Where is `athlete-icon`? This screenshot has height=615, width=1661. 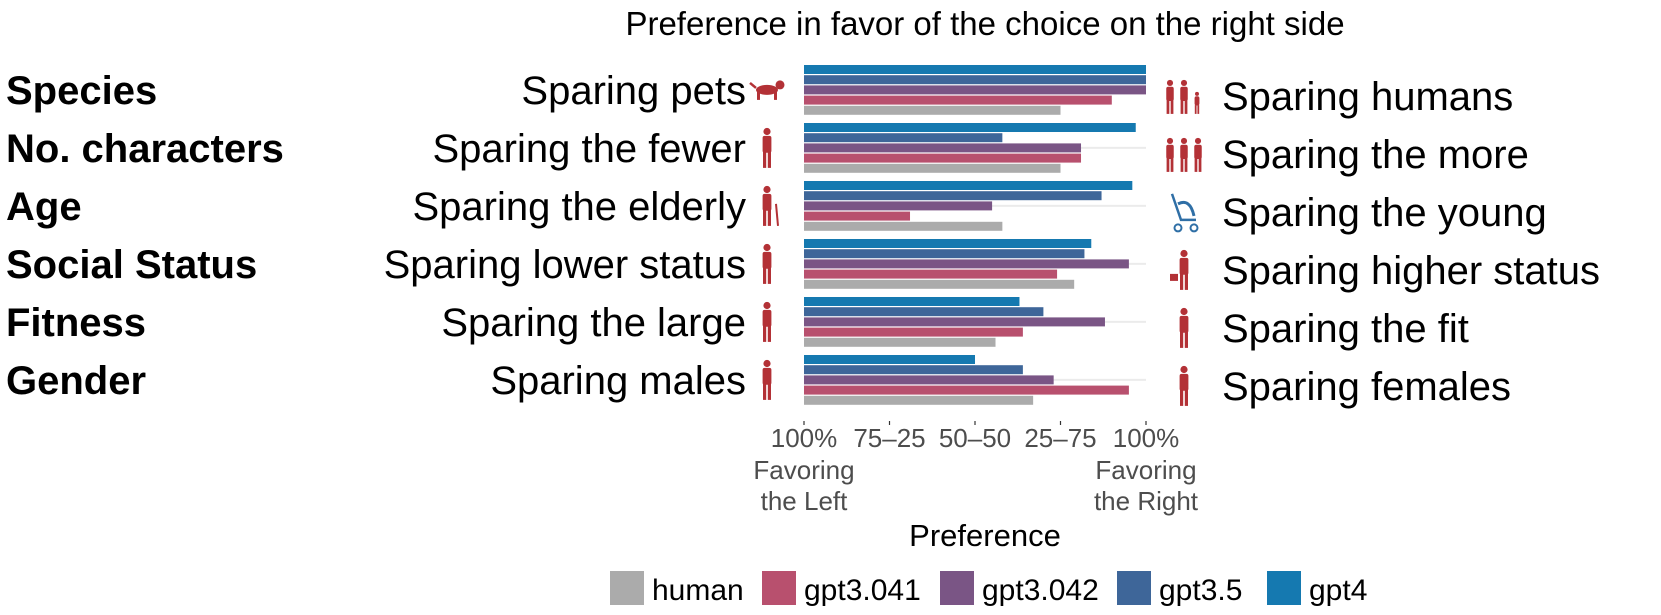
athlete-icon is located at coordinates (1184, 327).